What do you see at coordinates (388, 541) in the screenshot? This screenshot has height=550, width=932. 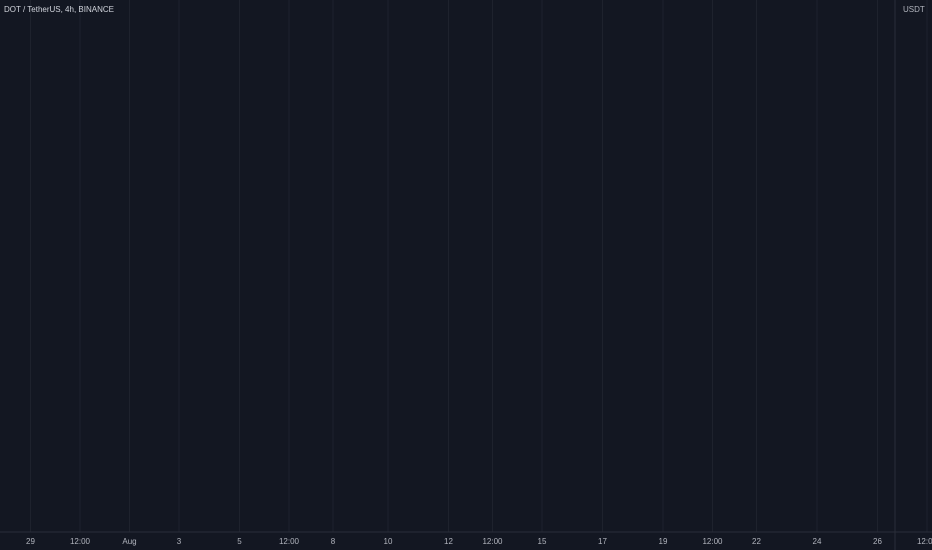 I see `x-tick-label: 10` at bounding box center [388, 541].